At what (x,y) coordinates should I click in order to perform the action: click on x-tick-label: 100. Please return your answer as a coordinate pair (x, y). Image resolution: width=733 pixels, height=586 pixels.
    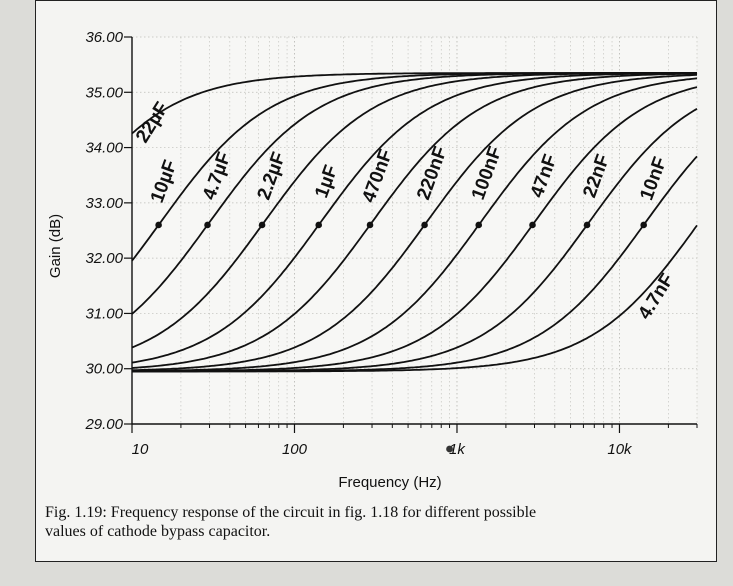
    Looking at the image, I should click on (295, 449).